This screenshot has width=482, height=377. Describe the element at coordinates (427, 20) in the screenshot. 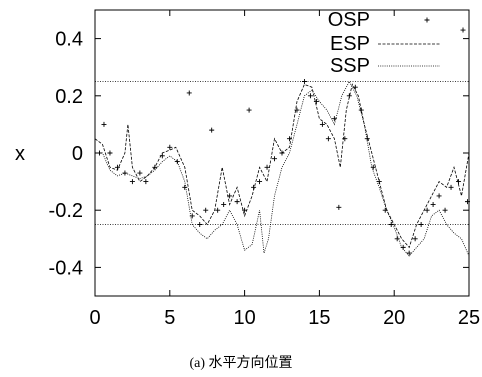

I see `legend-sample-osp` at that location.